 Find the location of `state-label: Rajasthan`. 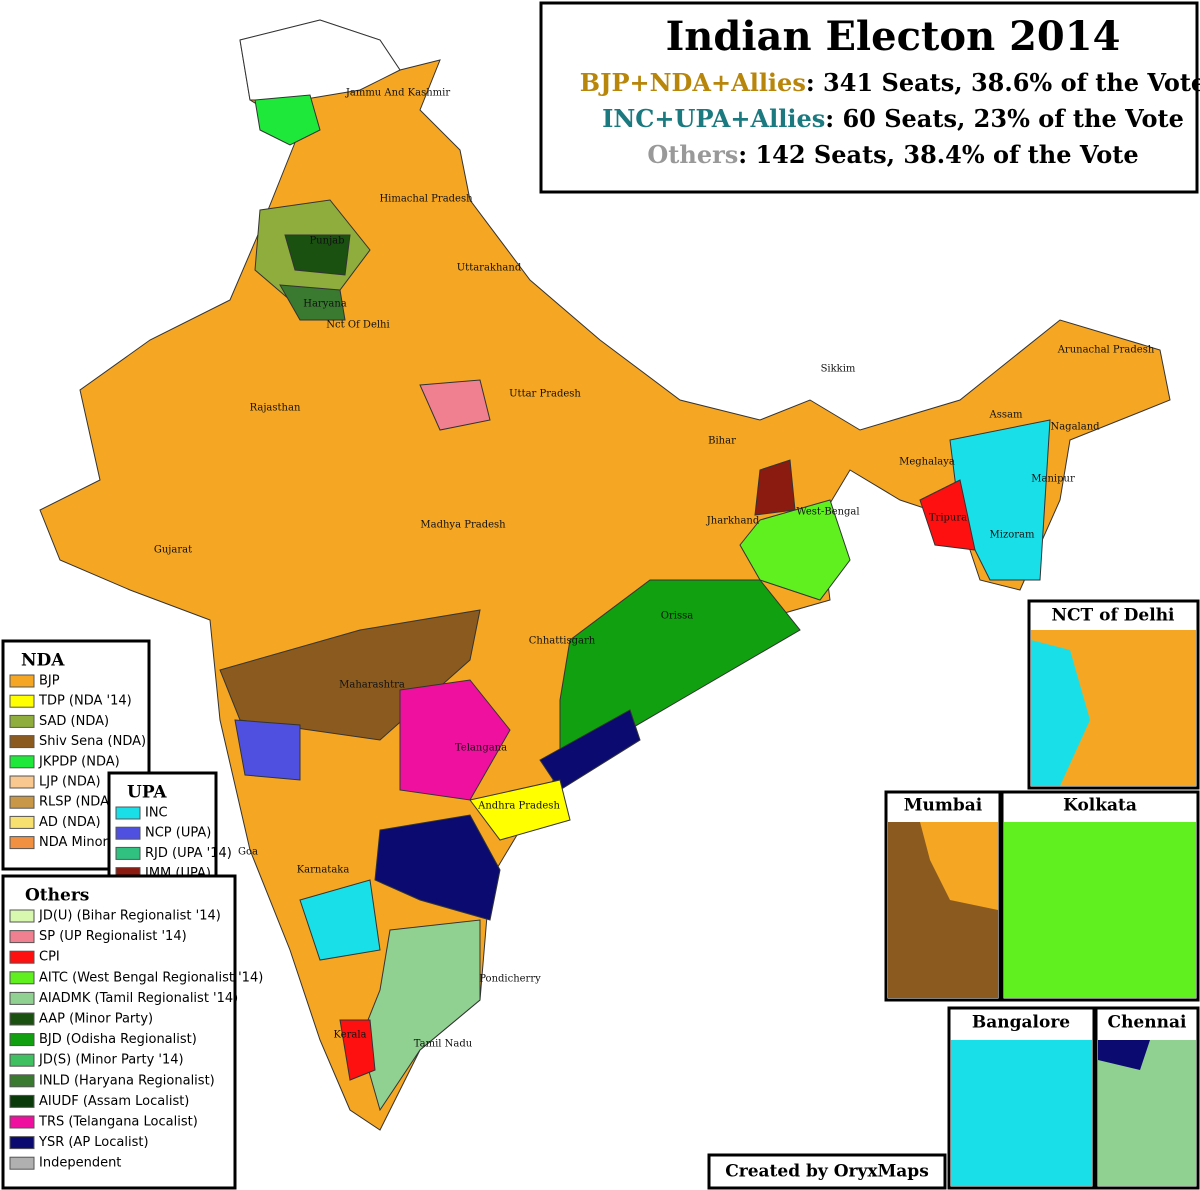

state-label: Rajasthan is located at coordinates (275, 408).